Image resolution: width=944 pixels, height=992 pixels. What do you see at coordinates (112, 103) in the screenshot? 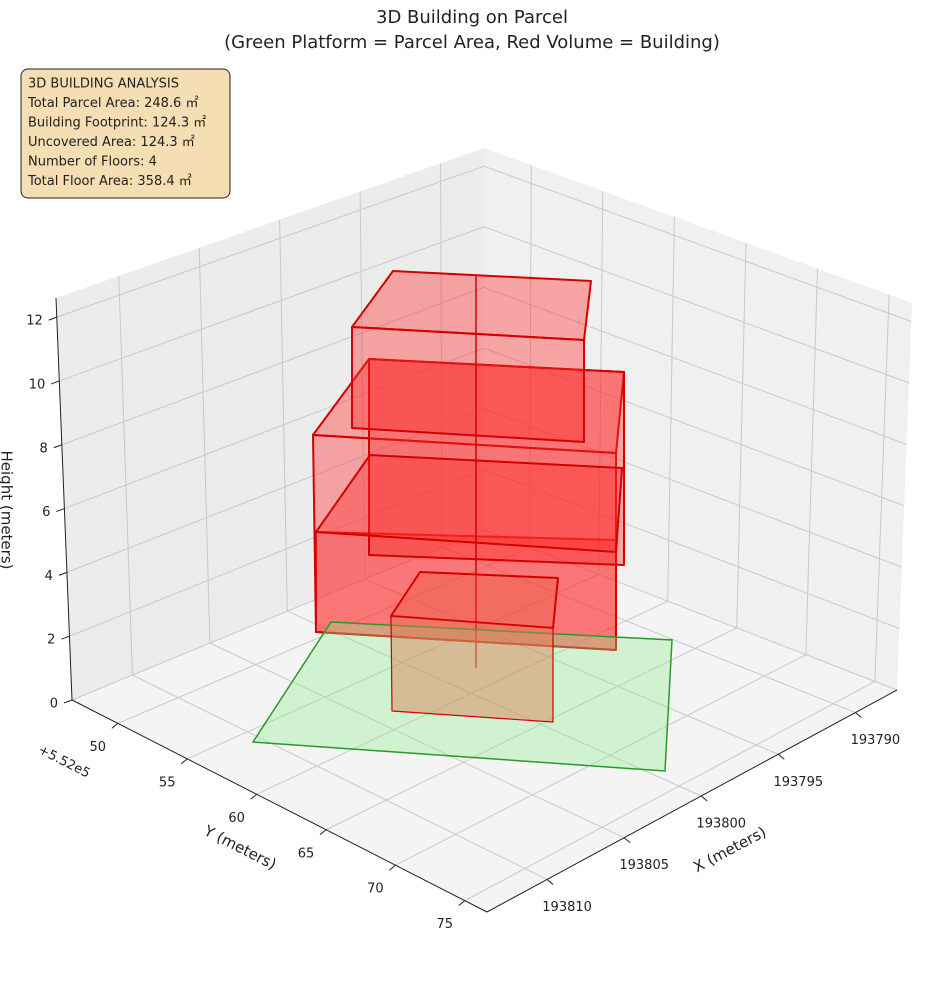
I see `annotation-line: Total Parcel Area: 248.6 ㎡` at bounding box center [112, 103].